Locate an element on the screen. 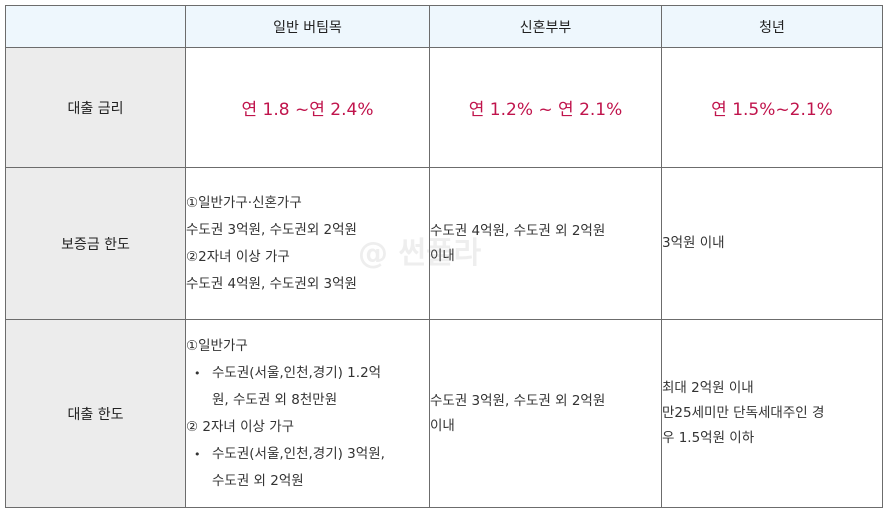 The width and height of the screenshot is (884, 514). limit-newlywed-line: 이내 is located at coordinates (442, 425).